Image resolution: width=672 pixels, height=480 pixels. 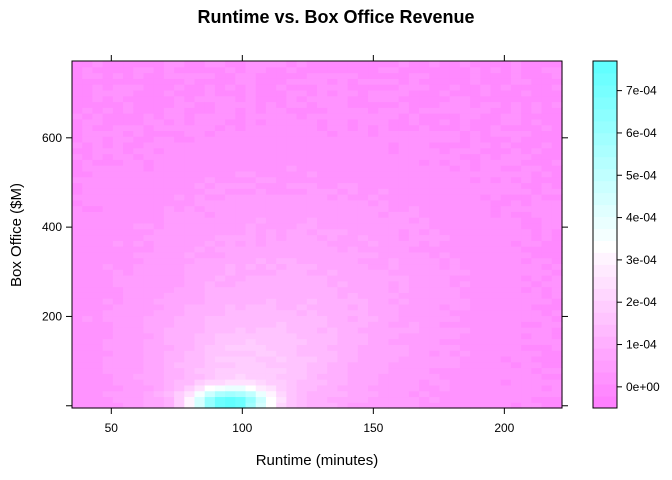 I want to click on colorkey-swatch, so click(x=605, y=282).